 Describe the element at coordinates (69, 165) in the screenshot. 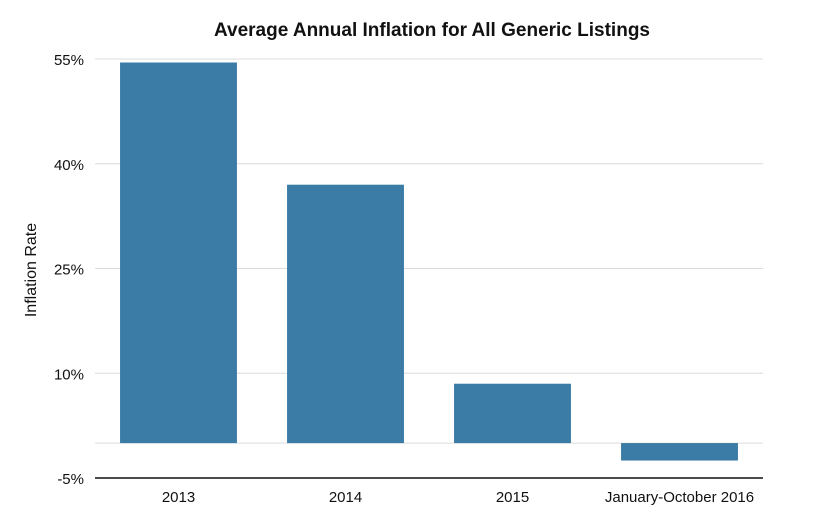

I see `y-tick-label: 40%` at that location.